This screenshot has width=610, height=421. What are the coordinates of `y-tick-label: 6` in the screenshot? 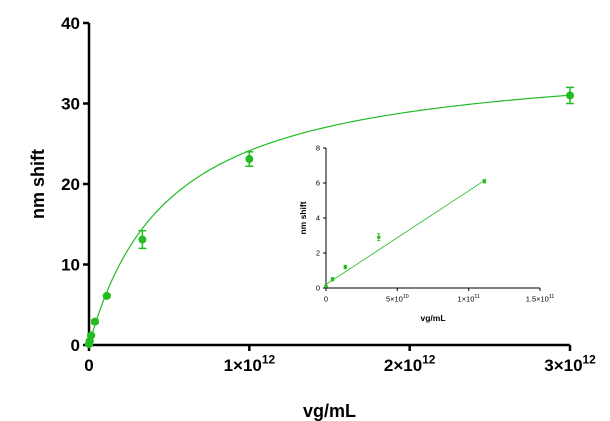 It's located at (318, 183).